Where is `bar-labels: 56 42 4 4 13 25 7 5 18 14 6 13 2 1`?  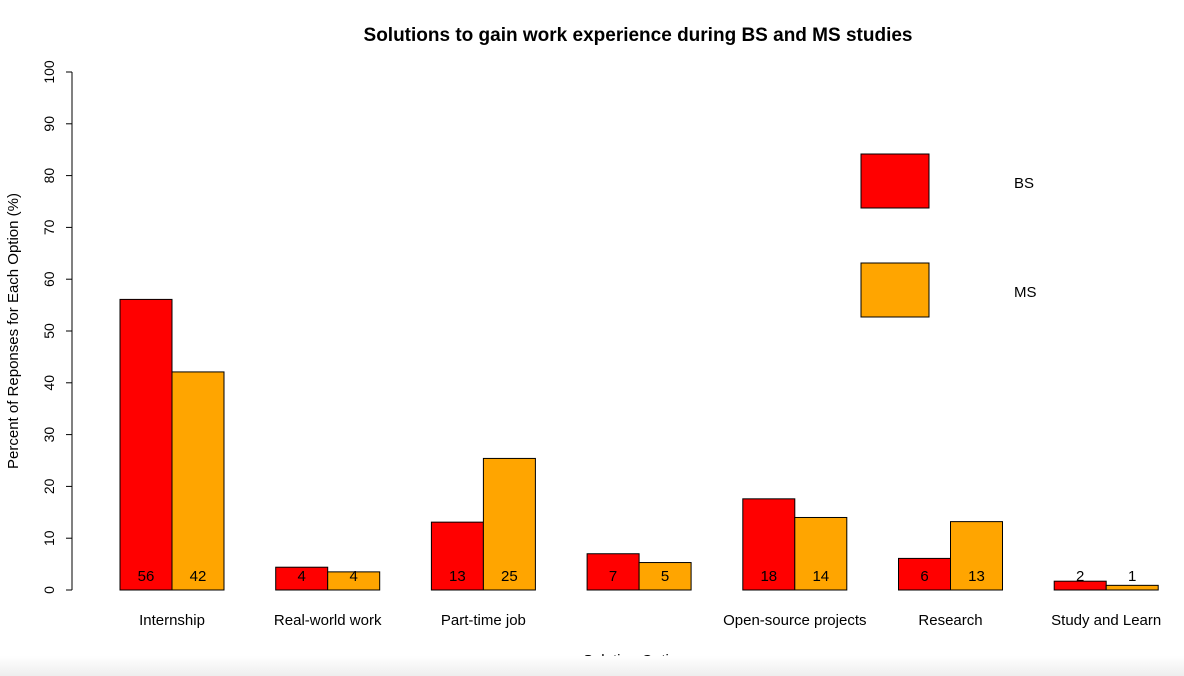
bar-labels: 56 42 4 4 13 25 7 5 18 14 6 13 2 1 is located at coordinates (637, 576).